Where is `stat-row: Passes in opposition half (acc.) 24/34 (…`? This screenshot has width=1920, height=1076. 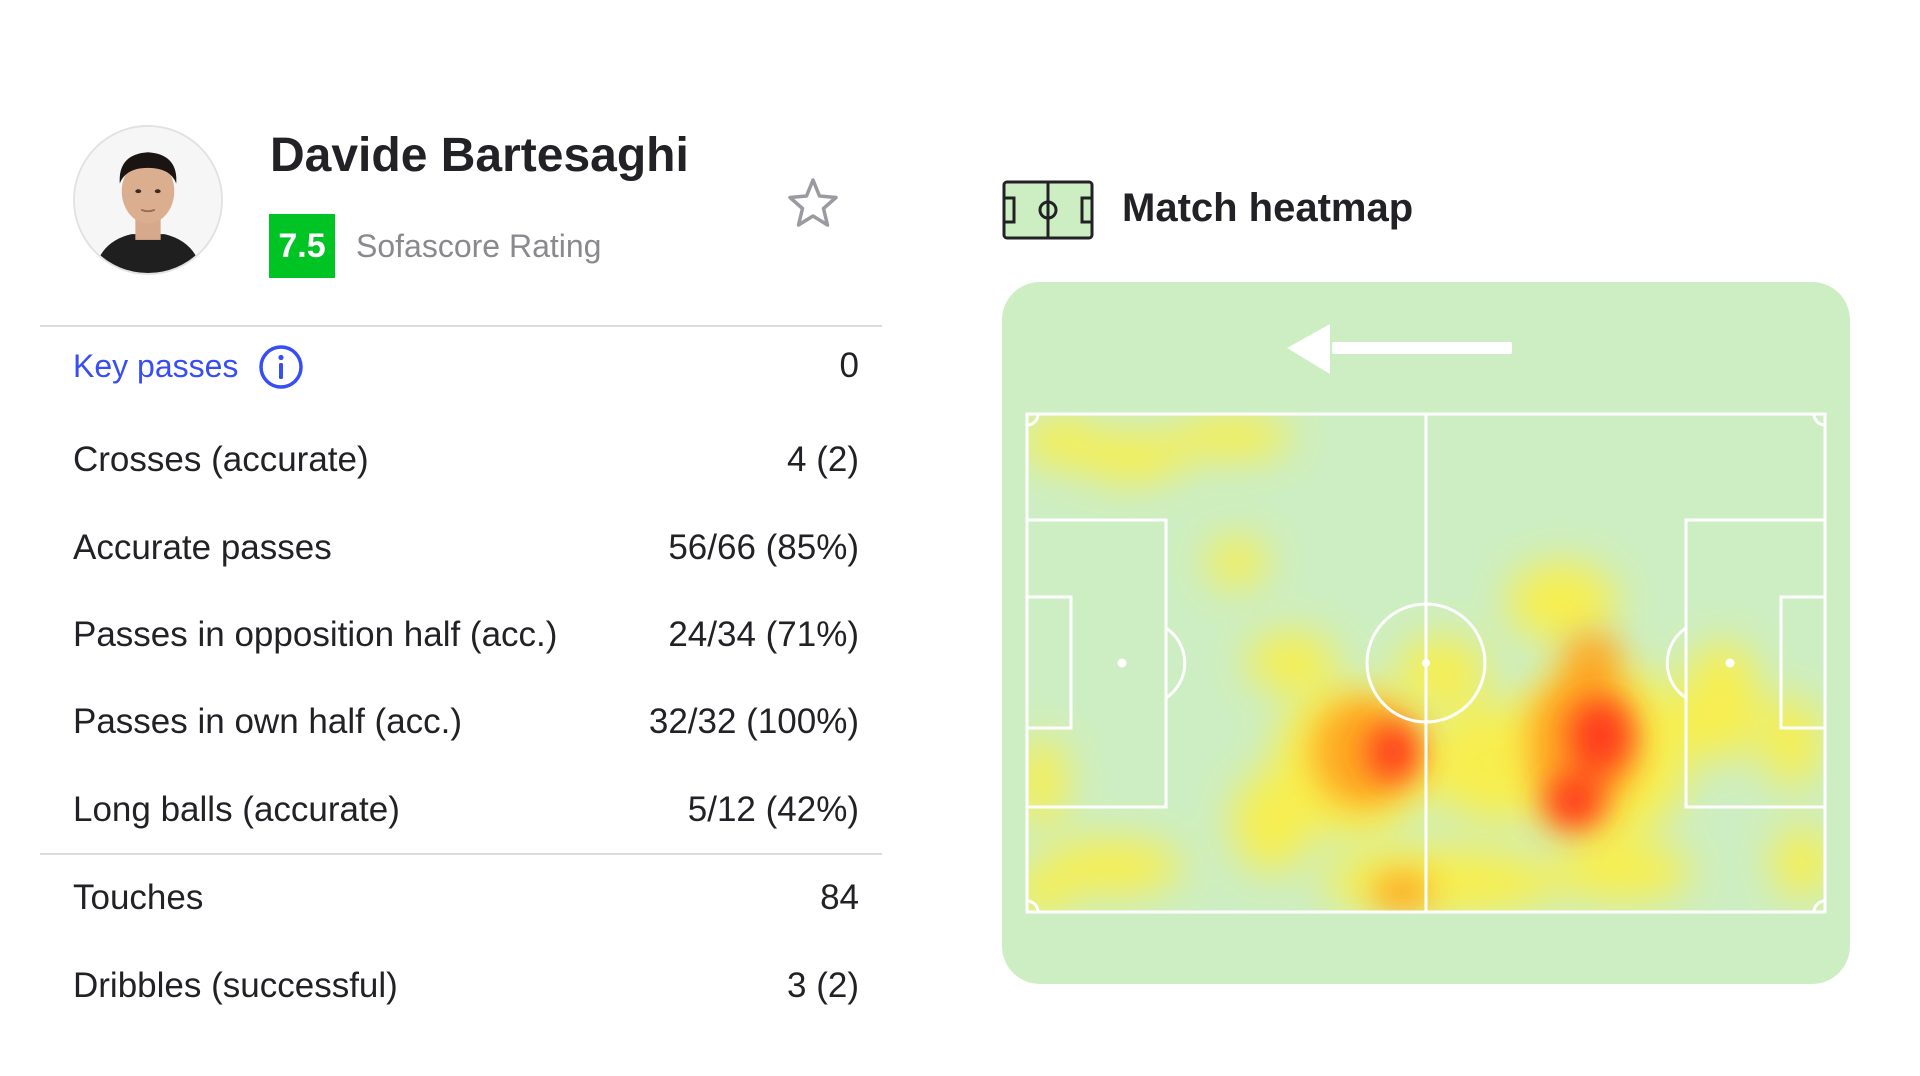
stat-row: Passes in opposition half (acc.) 24/34 (… is located at coordinates (466, 633).